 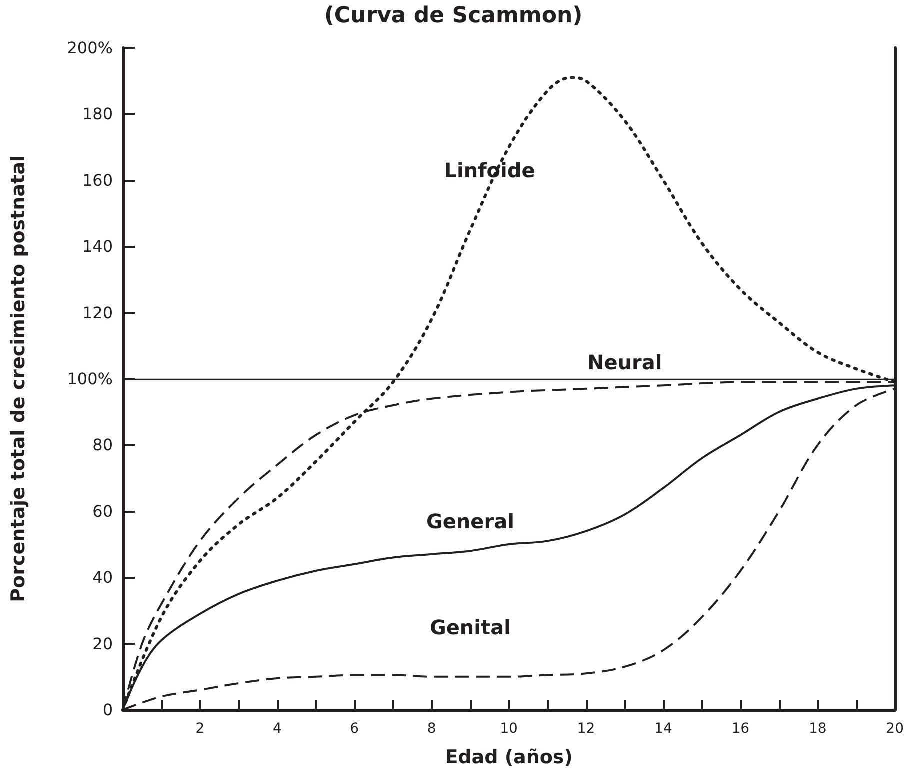 What do you see at coordinates (107, 710) in the screenshot?
I see `y-tick-label: 0` at bounding box center [107, 710].